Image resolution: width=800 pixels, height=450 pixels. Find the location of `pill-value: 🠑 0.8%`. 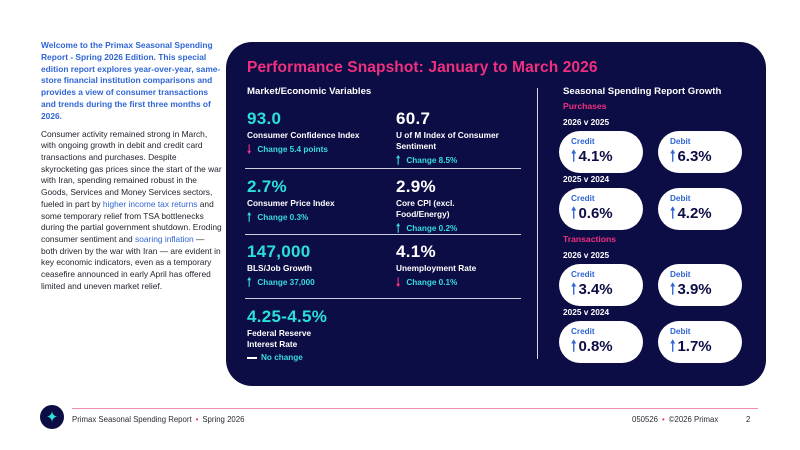

pill-value: 🠑 0.8% is located at coordinates (607, 347).